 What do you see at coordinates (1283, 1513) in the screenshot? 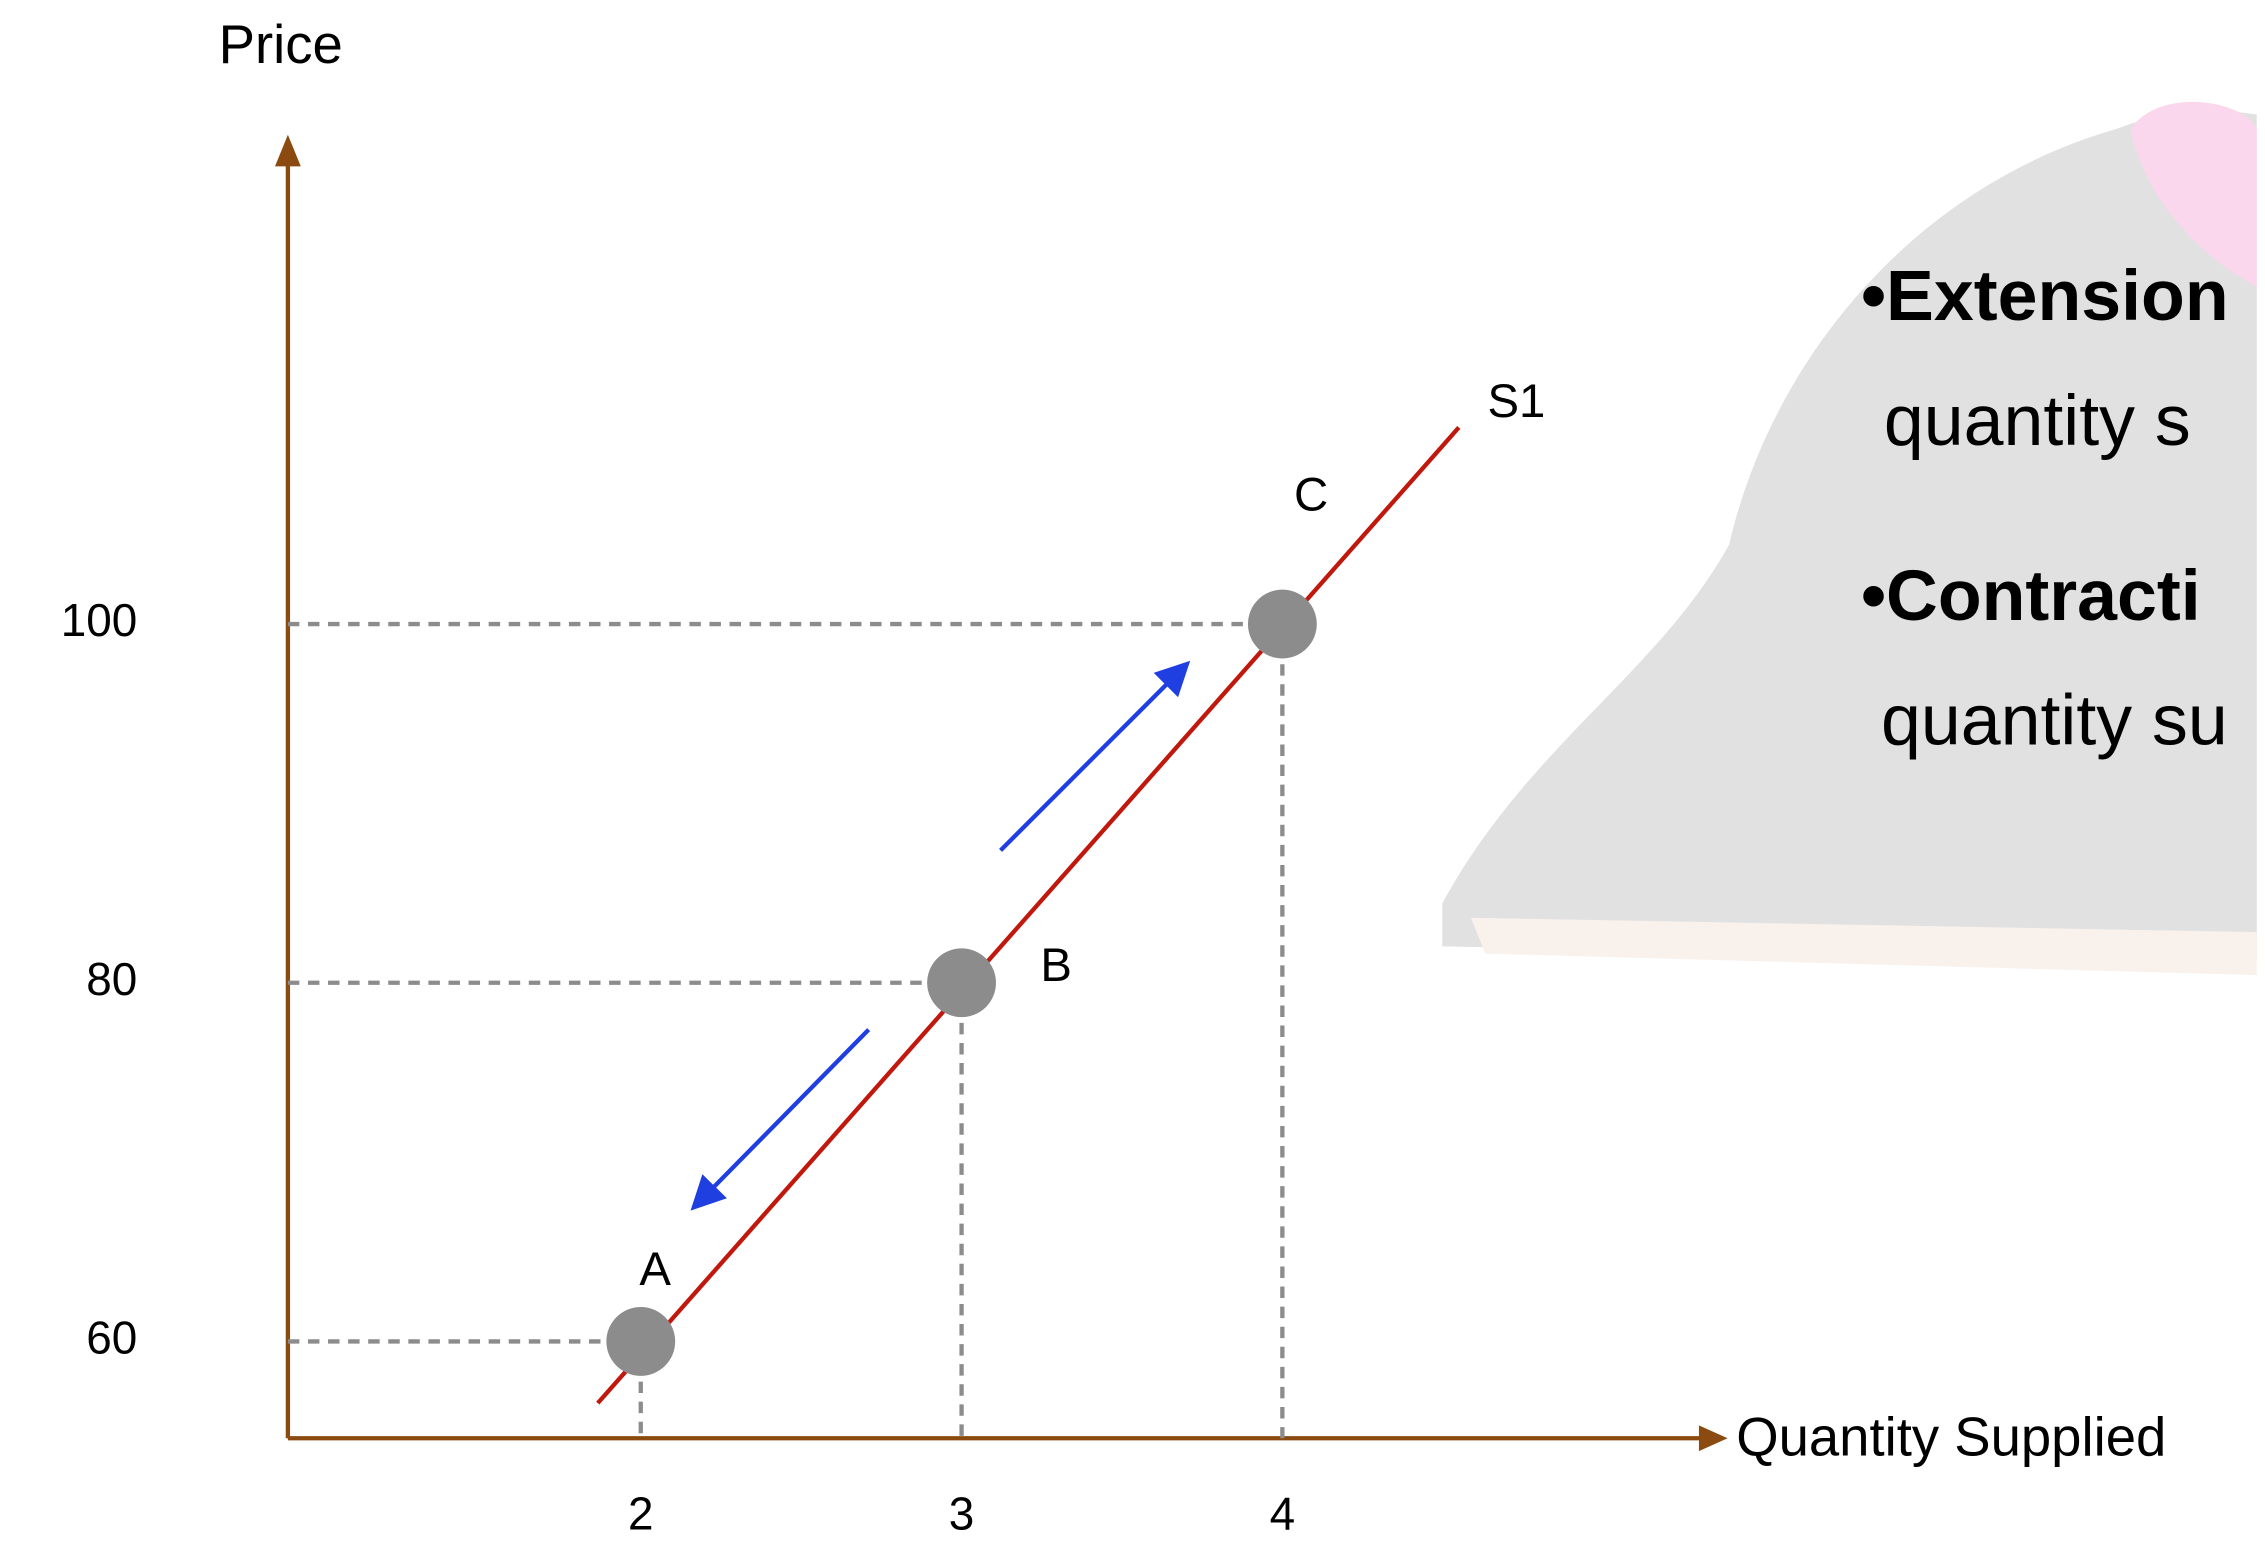
I see `x-tick-label: 4` at bounding box center [1283, 1513].